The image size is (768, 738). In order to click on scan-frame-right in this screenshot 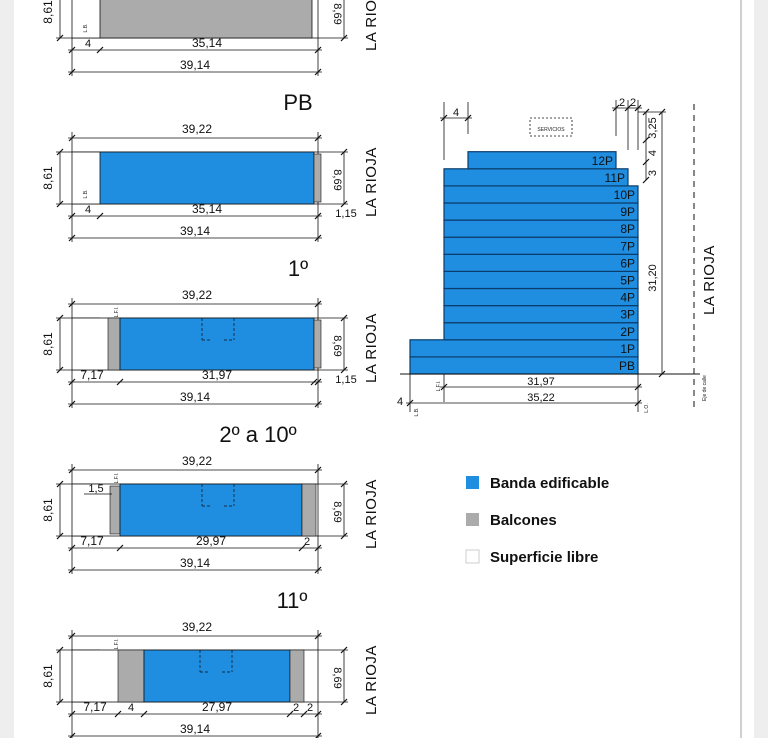, I will do `click(761, 369)`.